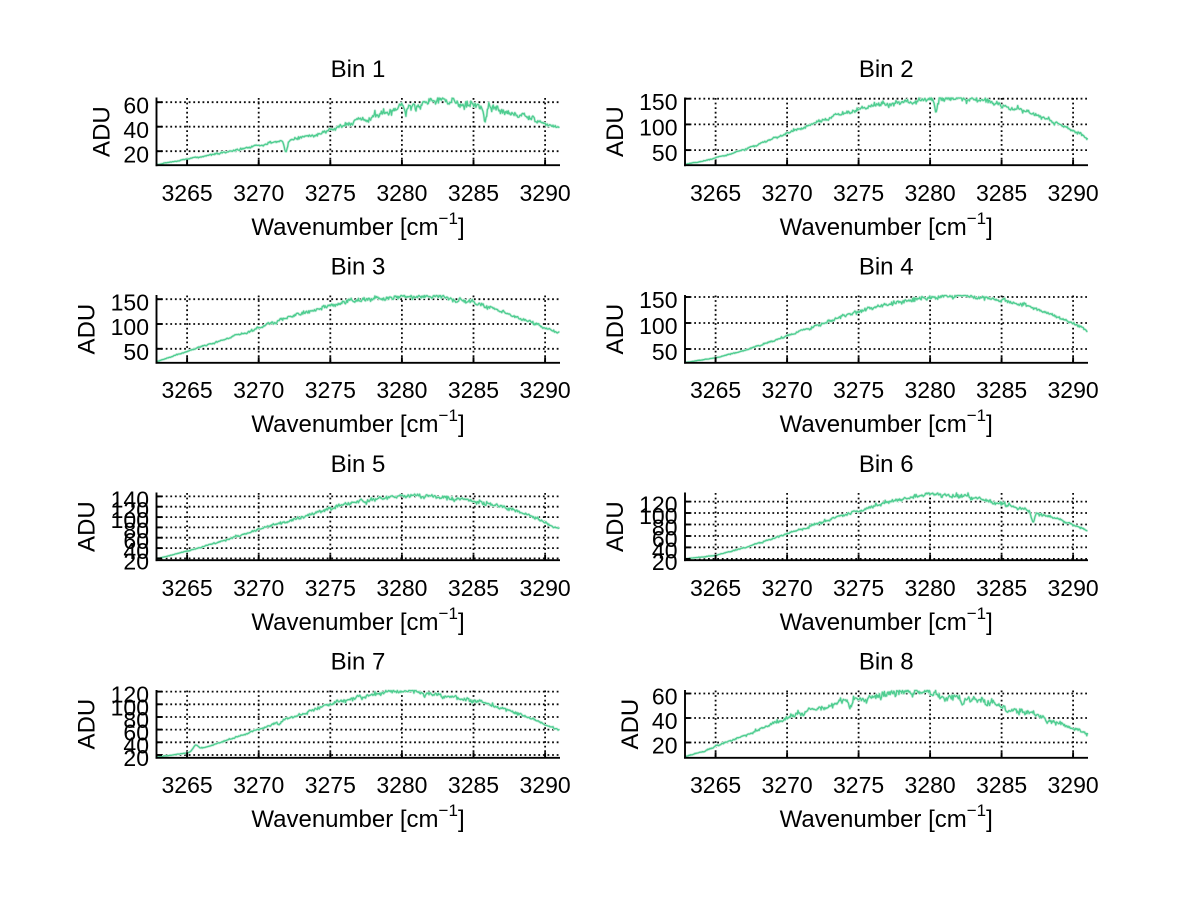  Describe the element at coordinates (886, 662) in the screenshot. I see `svg-text: Bin 8` at that location.